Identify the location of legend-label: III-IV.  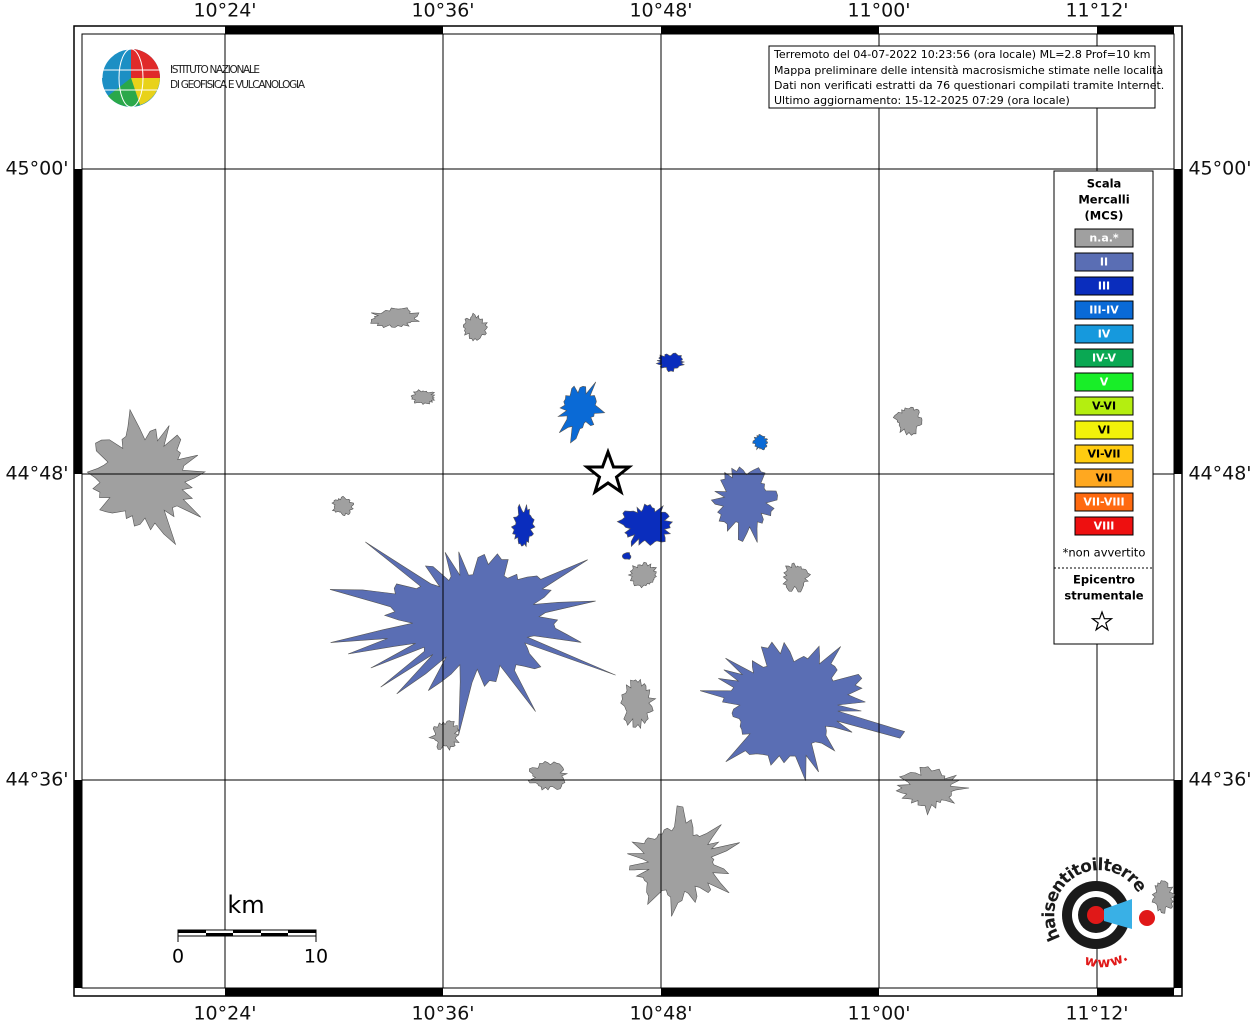
(1104, 310).